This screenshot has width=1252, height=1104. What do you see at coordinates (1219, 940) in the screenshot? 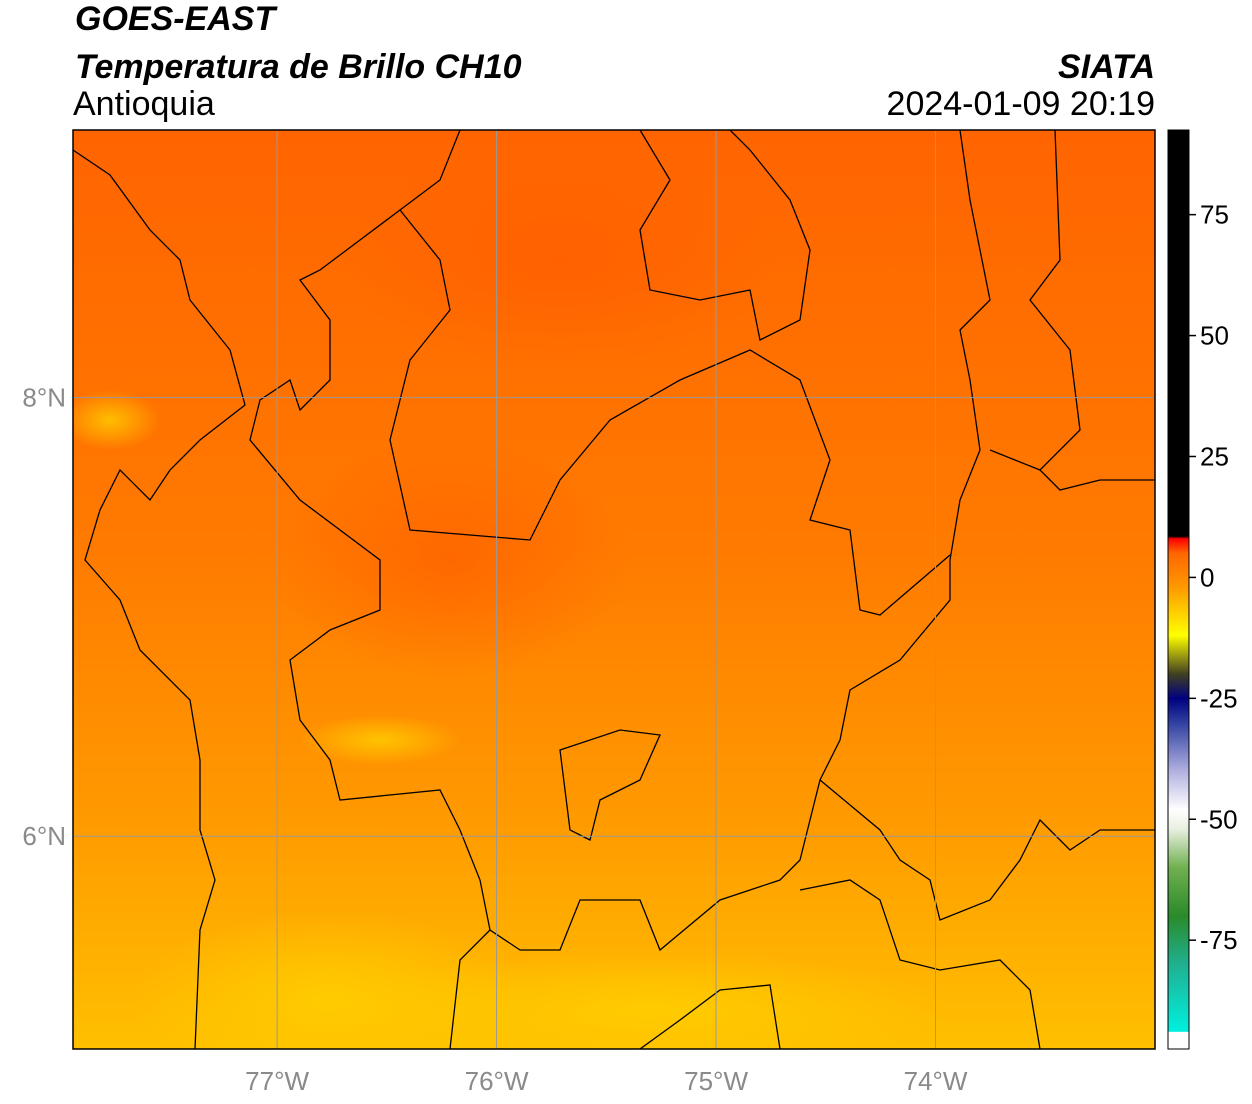
I see `colorbar-tick-label: -75` at bounding box center [1219, 940].